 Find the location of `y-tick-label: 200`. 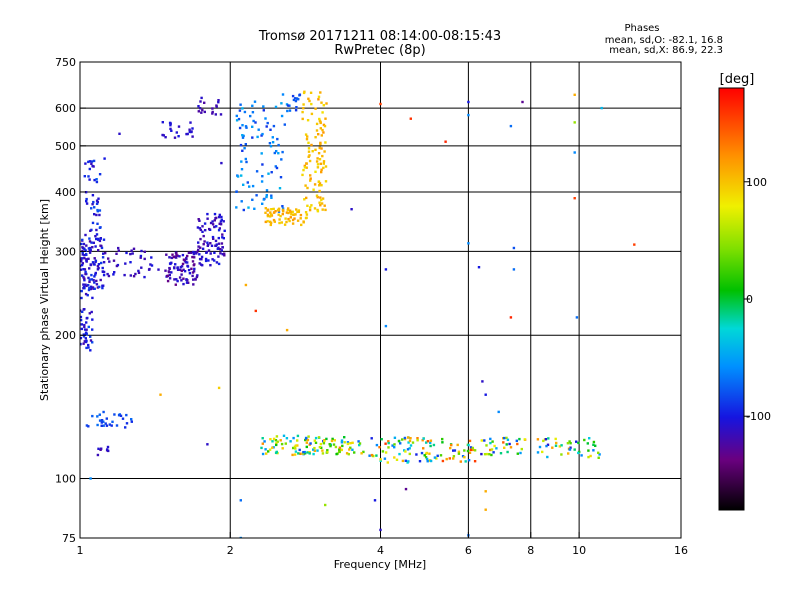

y-tick-label: 200 is located at coordinates (65, 335).